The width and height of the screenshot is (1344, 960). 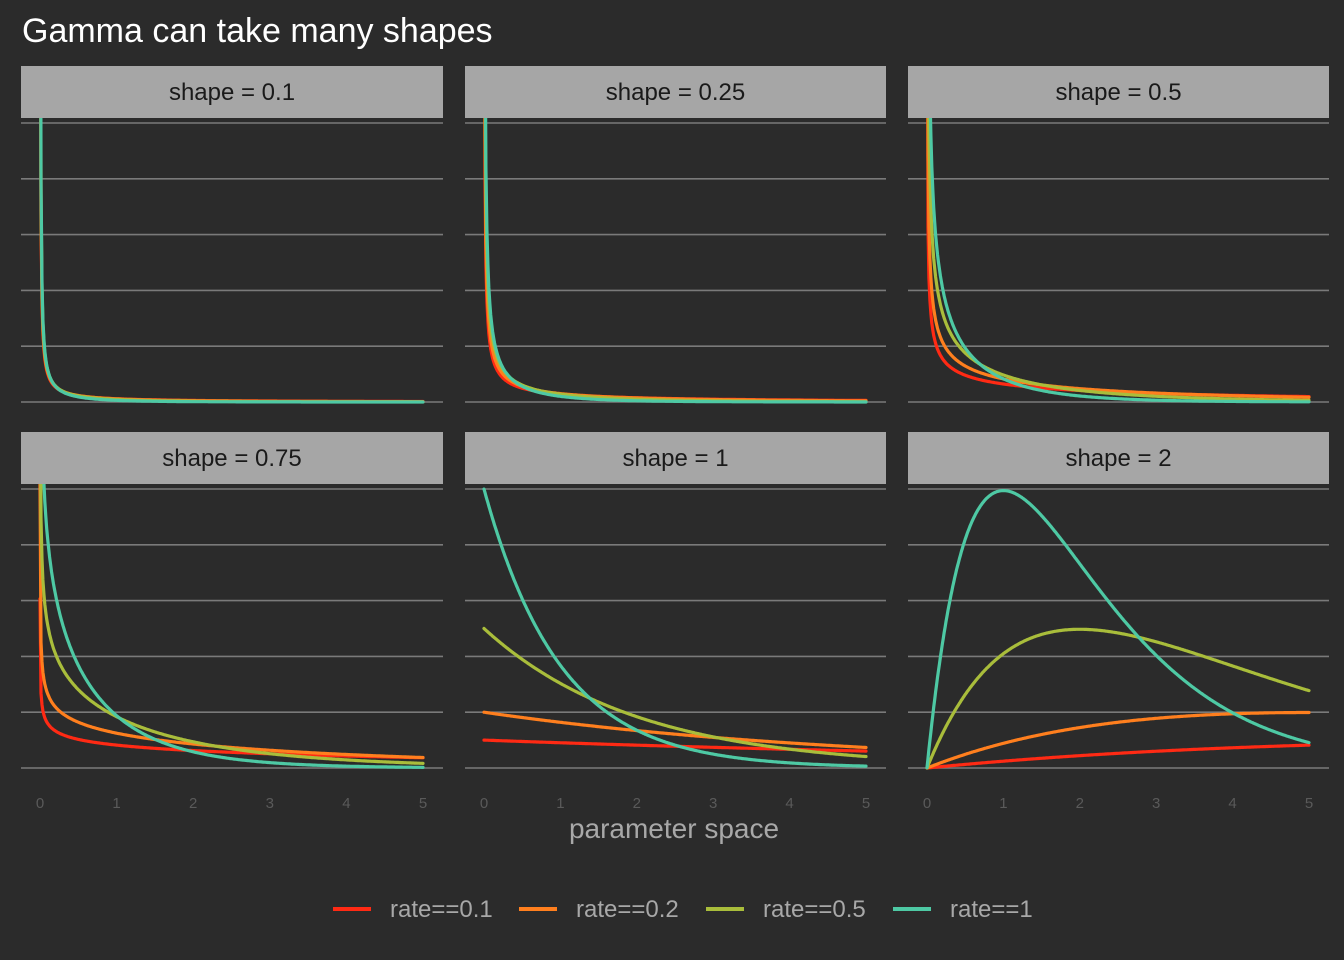 What do you see at coordinates (257, 31) in the screenshot?
I see `chart-title: Gamma can take many shapes` at bounding box center [257, 31].